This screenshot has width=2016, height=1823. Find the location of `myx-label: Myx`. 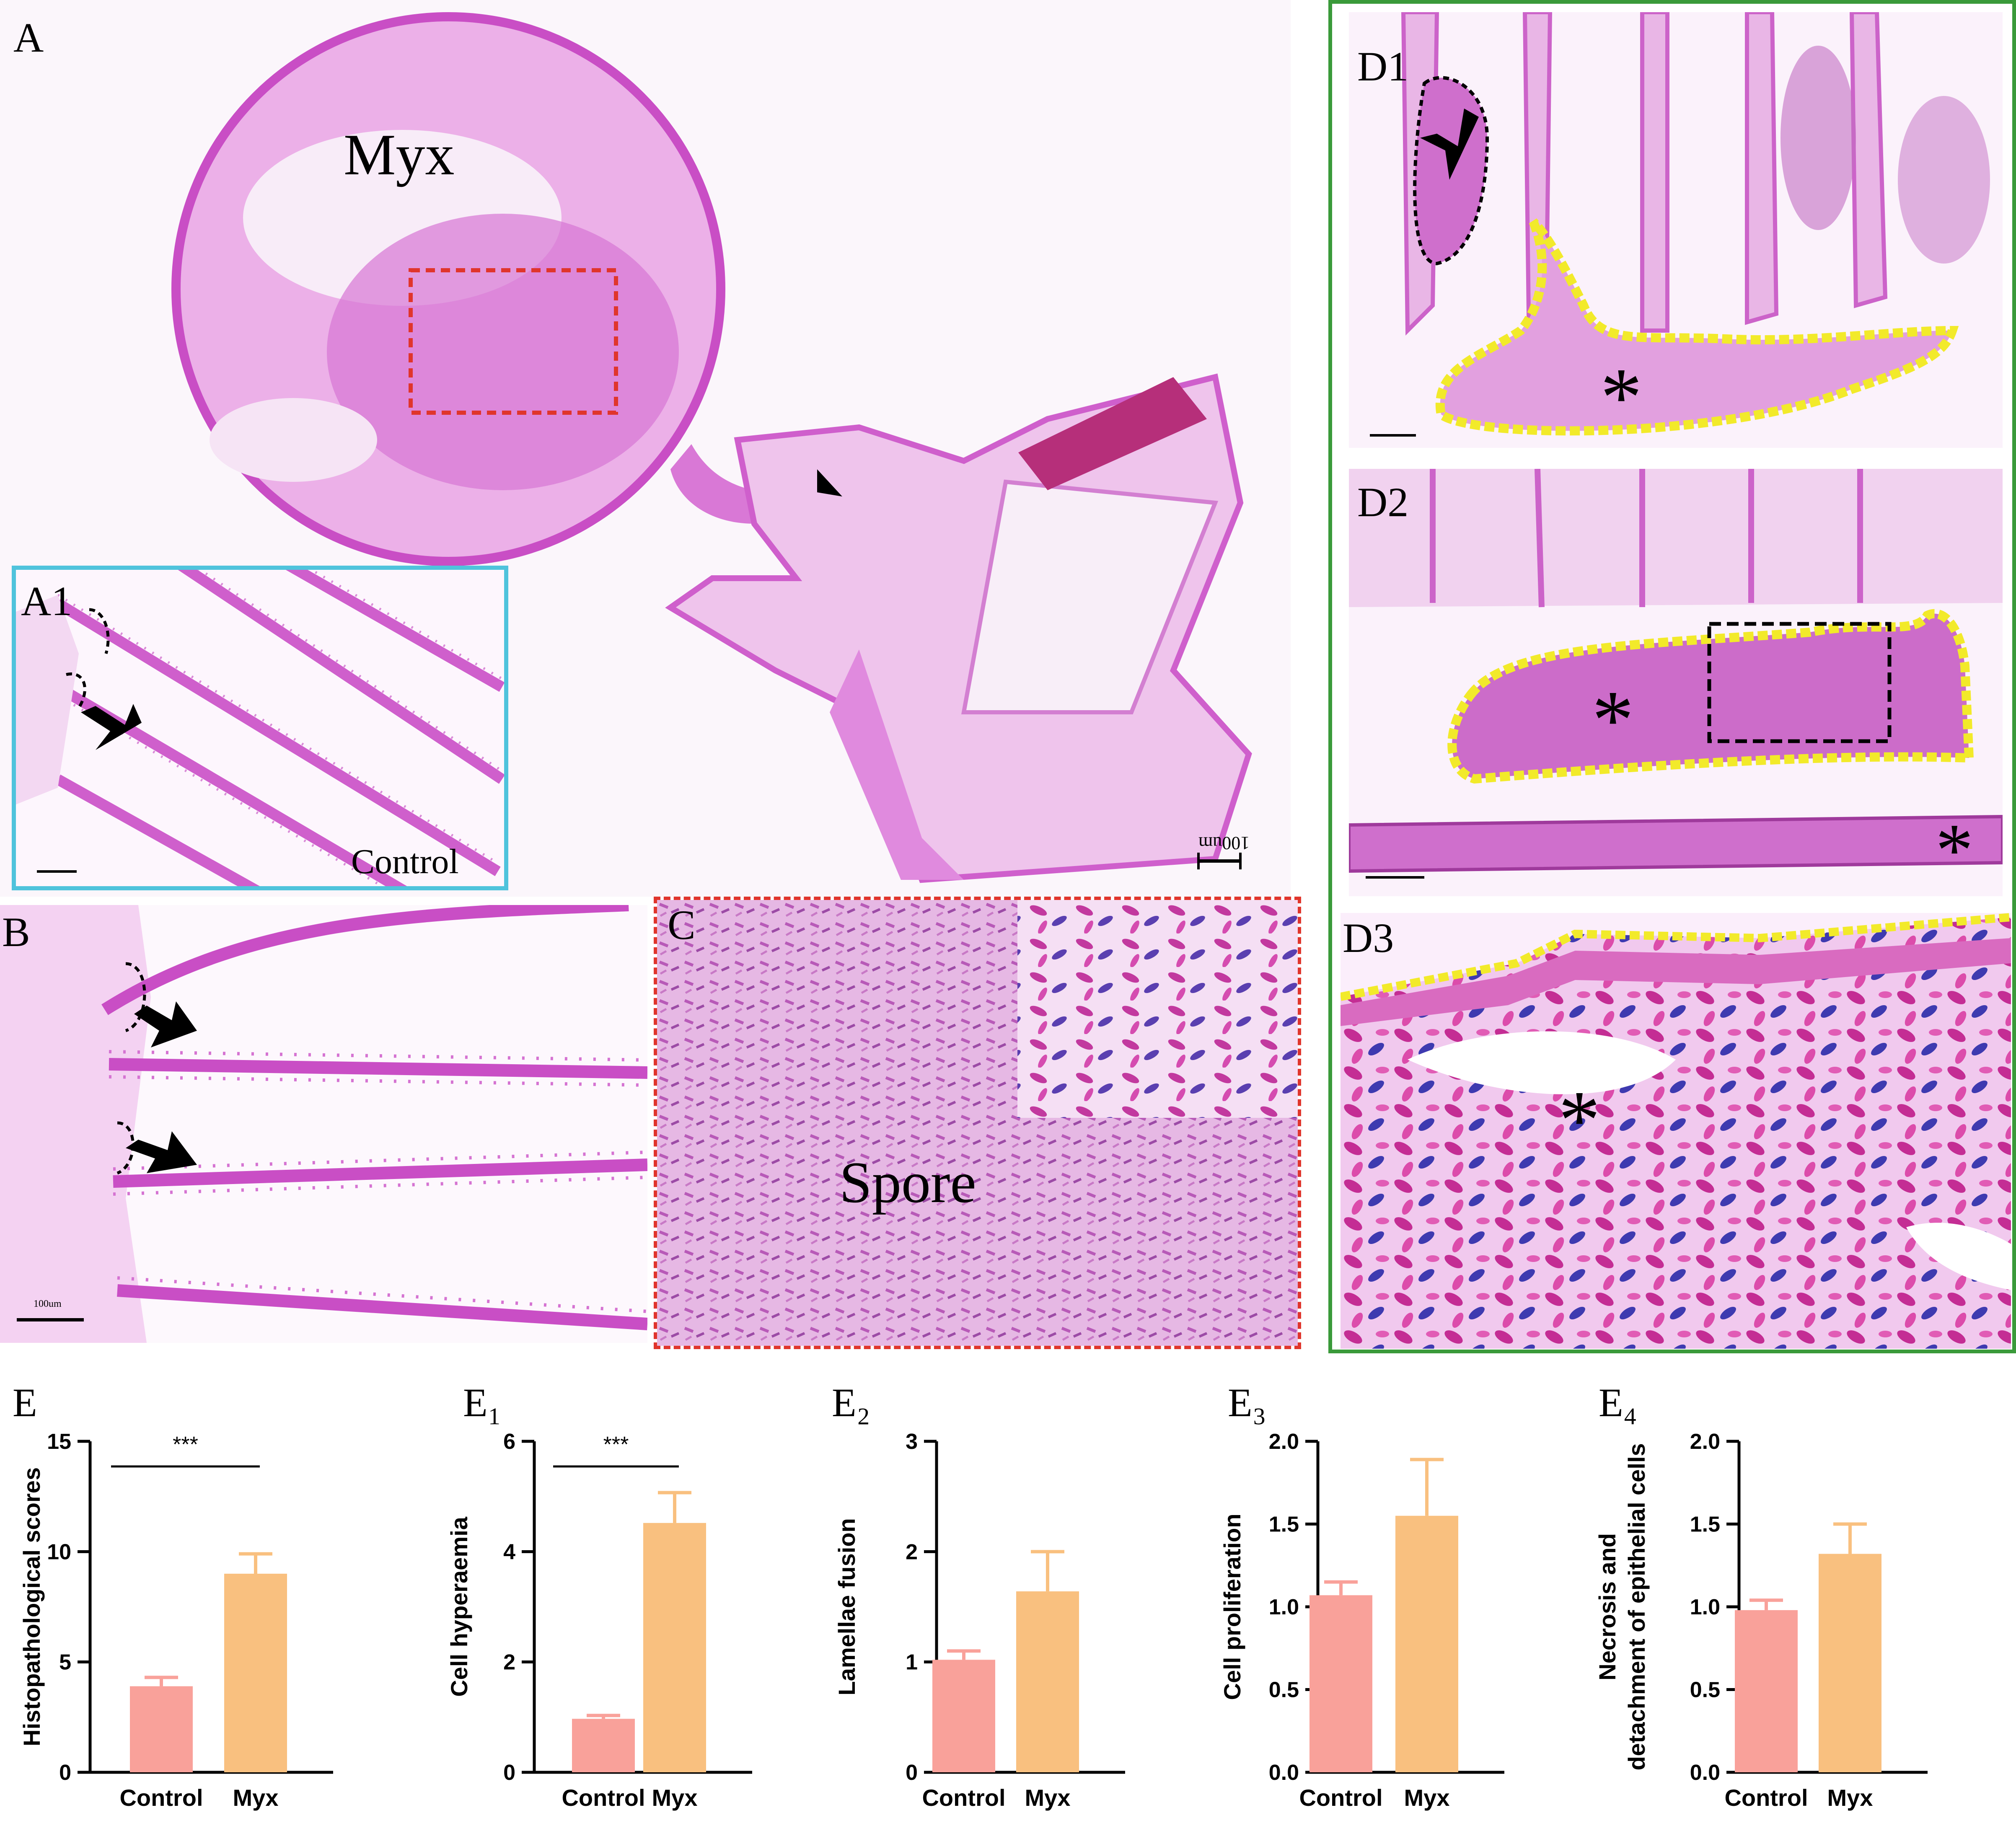

myx-label: Myx is located at coordinates (400, 154).